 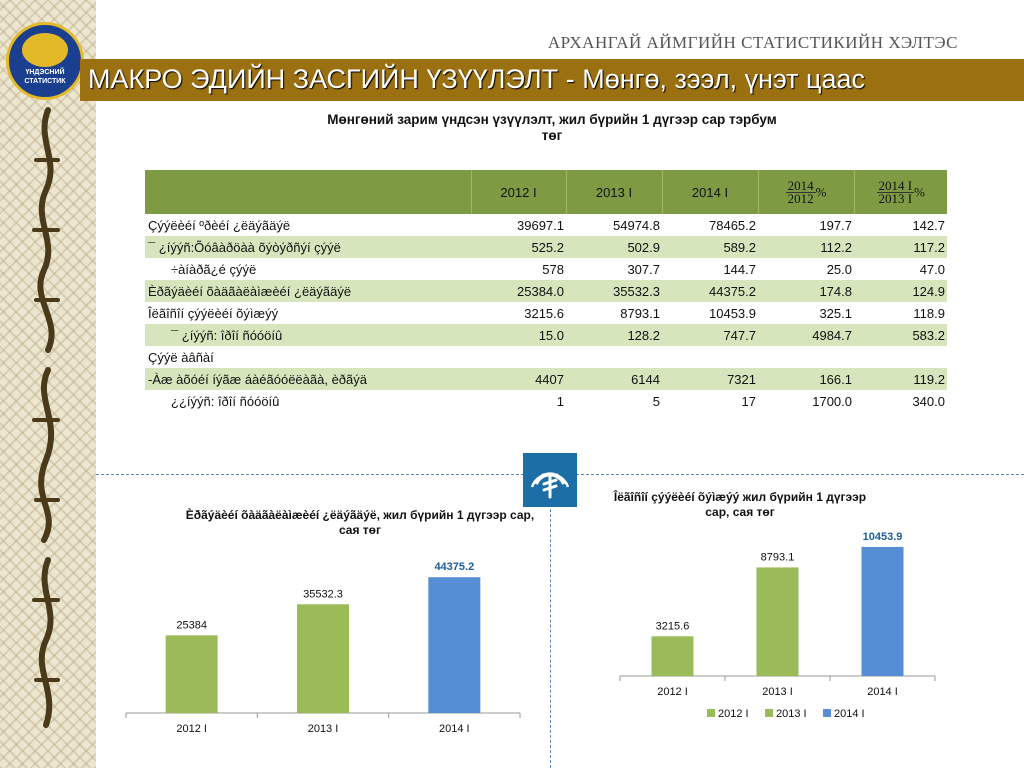 I want to click on row-value: 117.2, so click(x=900, y=247).